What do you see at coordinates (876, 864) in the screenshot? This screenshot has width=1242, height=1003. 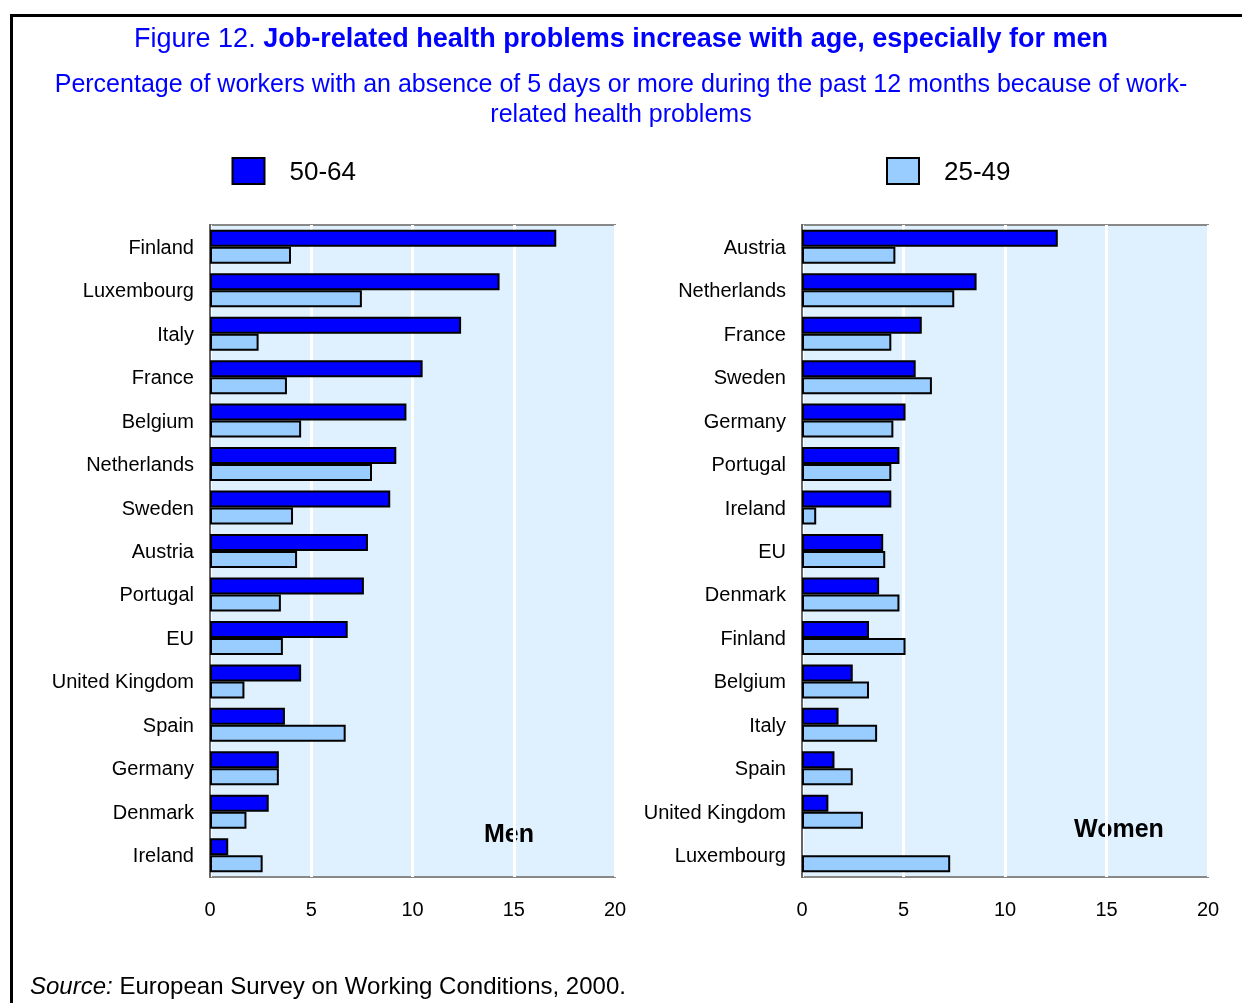 I see `bar` at bounding box center [876, 864].